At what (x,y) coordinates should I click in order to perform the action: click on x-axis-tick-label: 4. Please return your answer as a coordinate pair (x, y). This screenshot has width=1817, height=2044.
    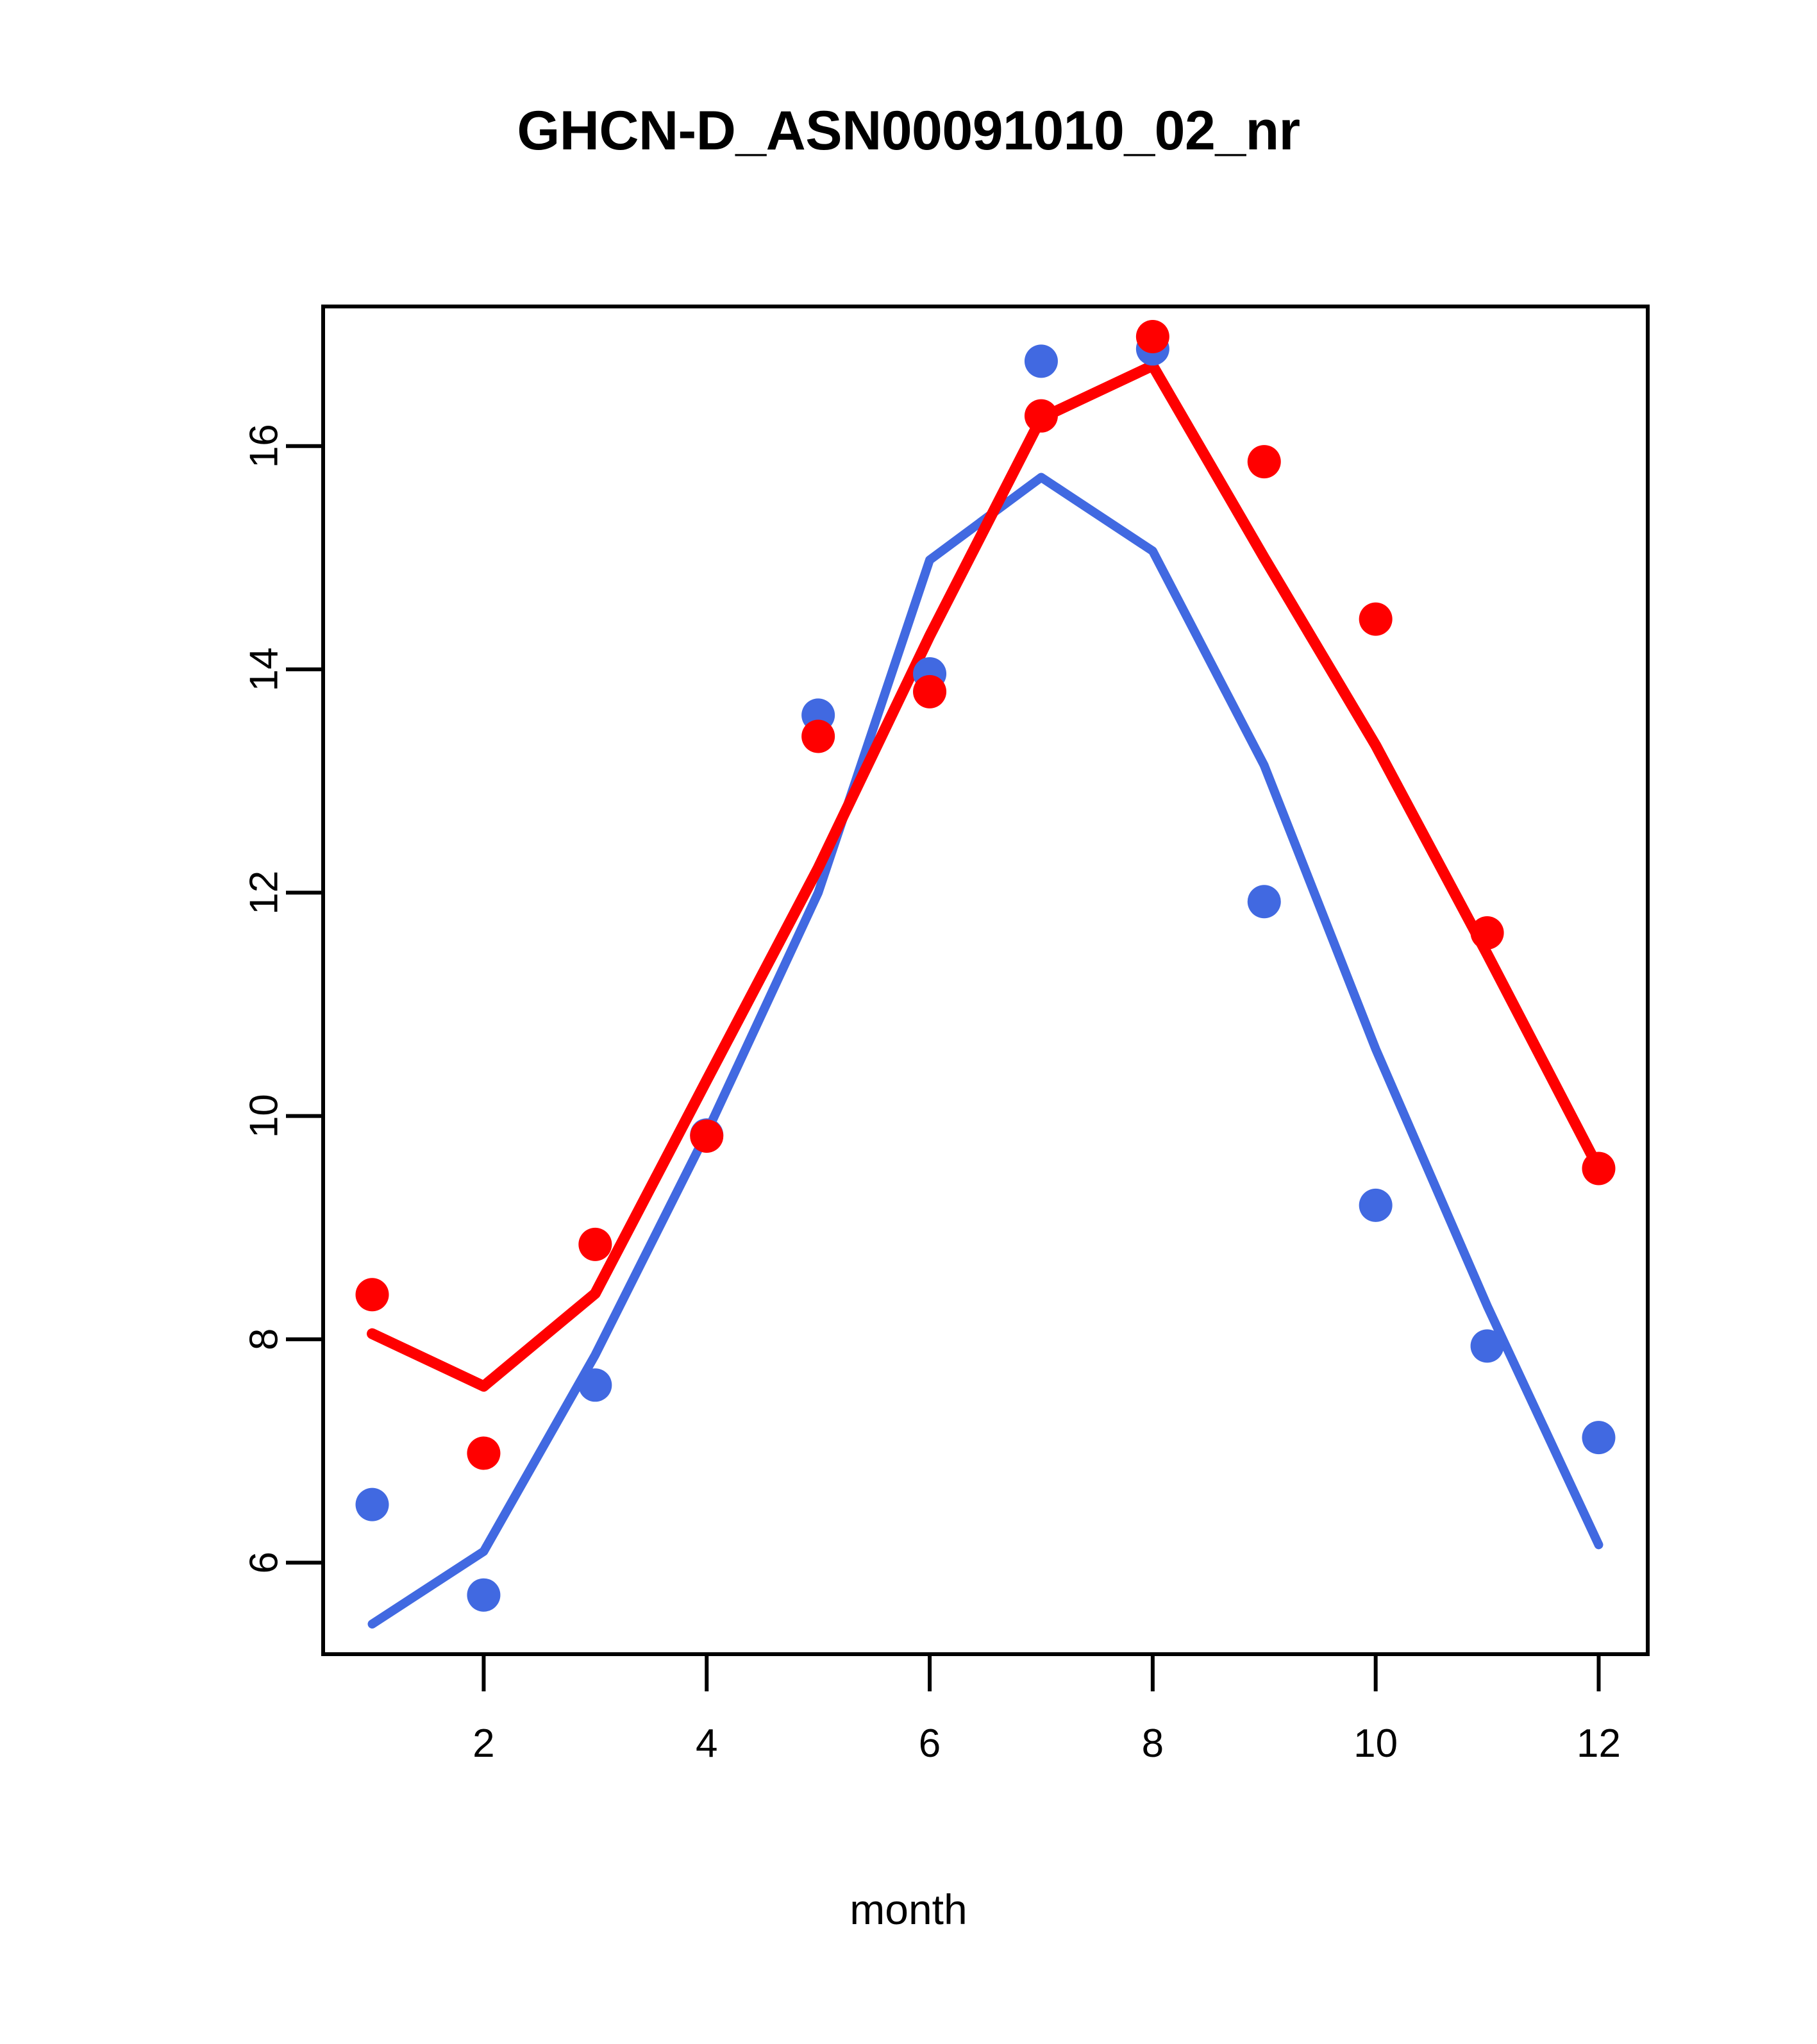
    Looking at the image, I should click on (707, 1743).